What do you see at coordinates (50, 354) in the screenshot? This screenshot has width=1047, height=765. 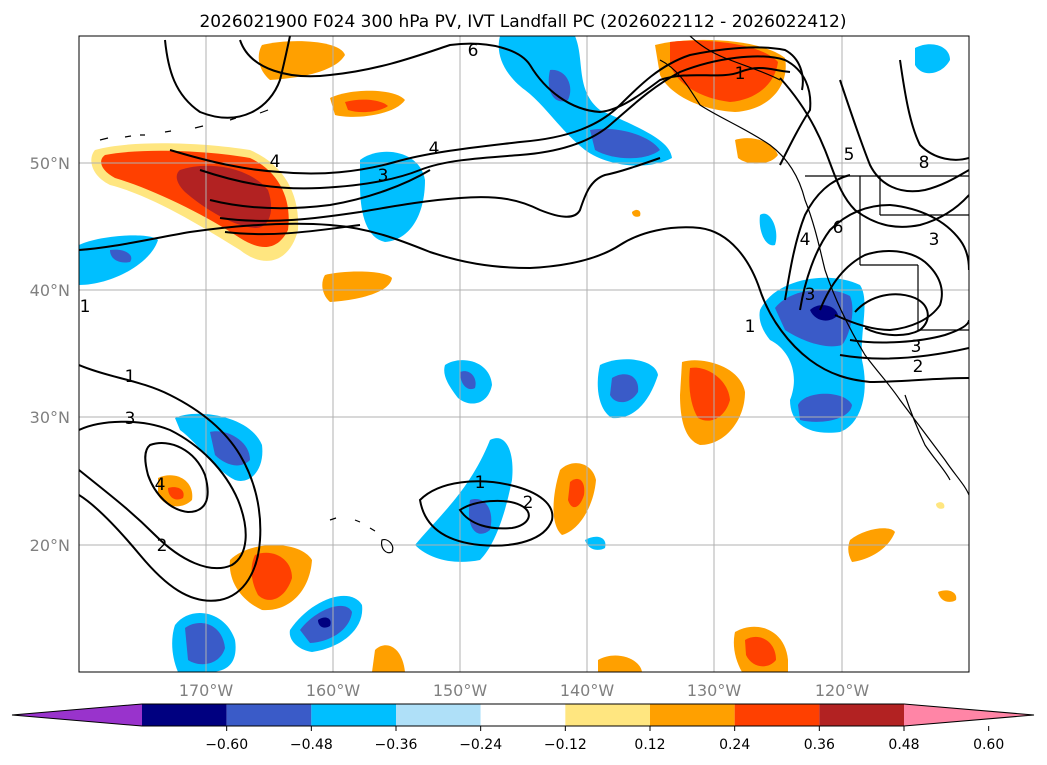 I see `latitude-labels: 50°N 40°N 30°N 20°N` at bounding box center [50, 354].